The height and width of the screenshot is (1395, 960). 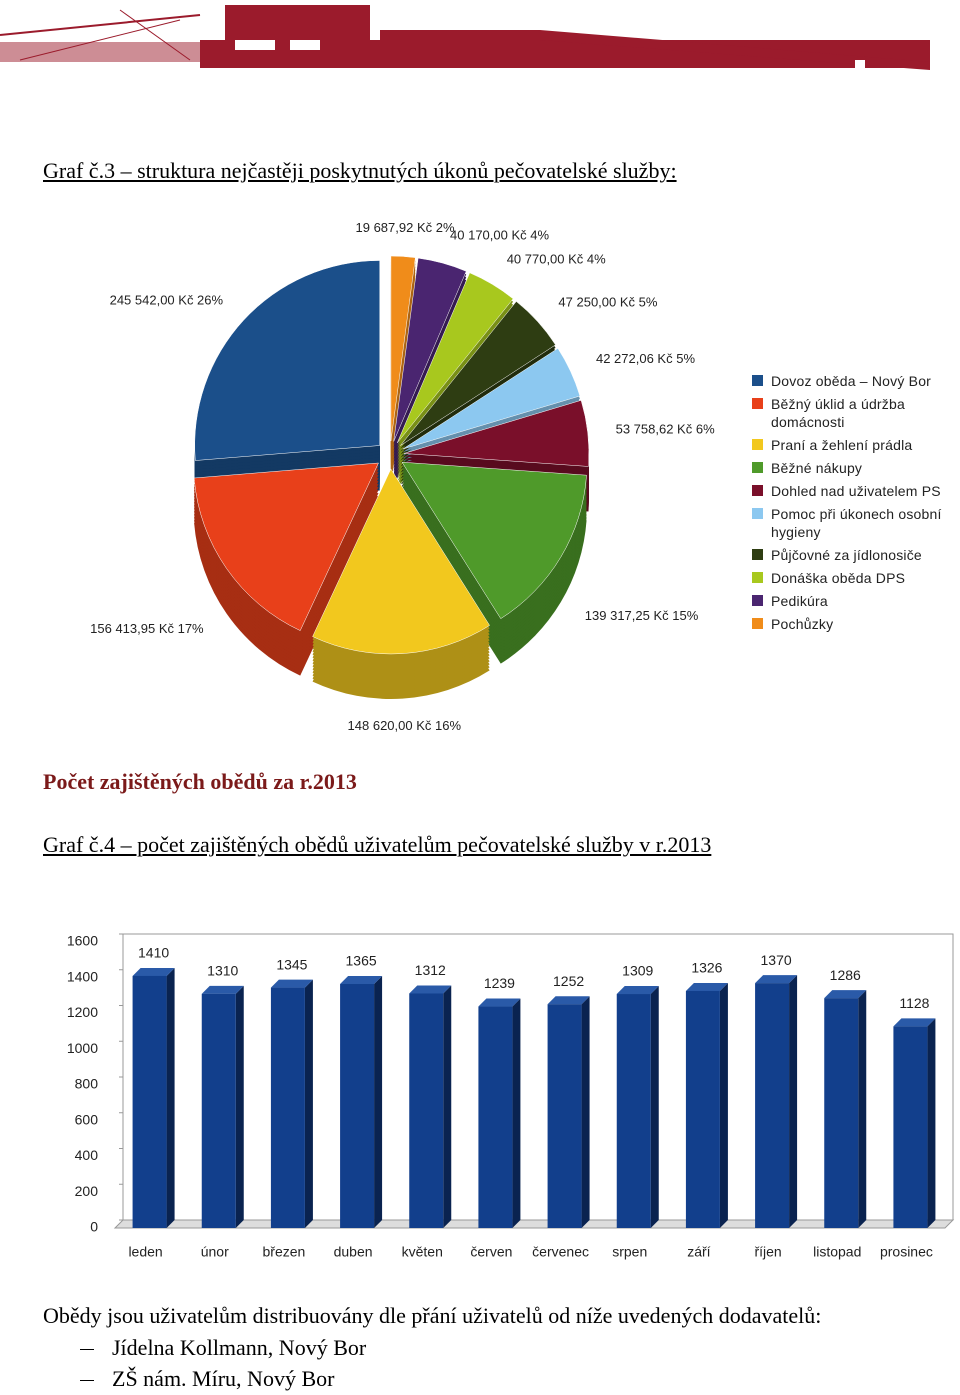 What do you see at coordinates (854, 624) in the screenshot?
I see `legend-item: Pochůzky` at bounding box center [854, 624].